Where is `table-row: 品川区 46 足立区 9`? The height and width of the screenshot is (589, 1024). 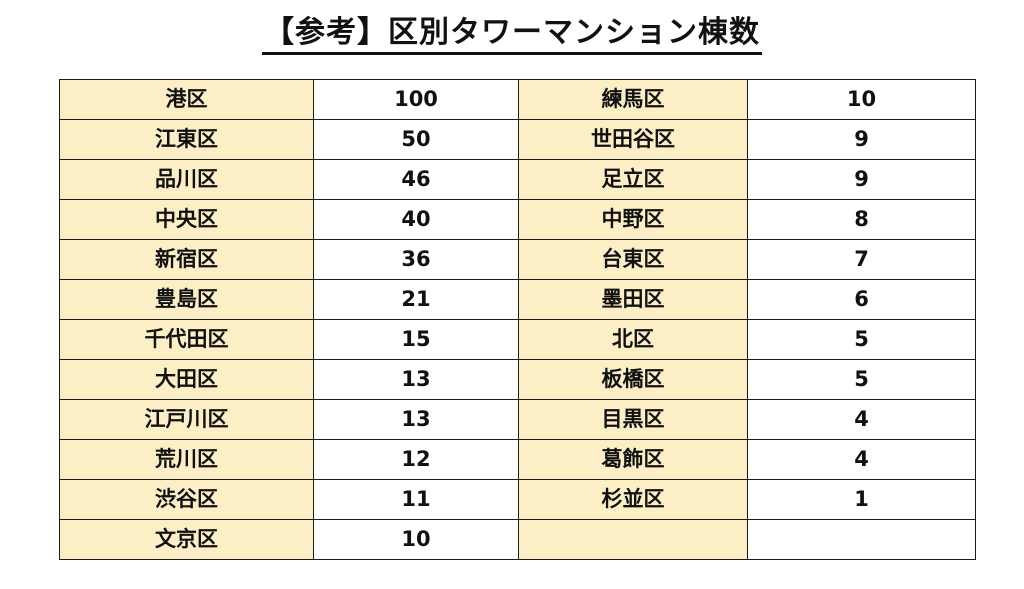 table-row: 品川区 46 足立区 9 is located at coordinates (517, 179).